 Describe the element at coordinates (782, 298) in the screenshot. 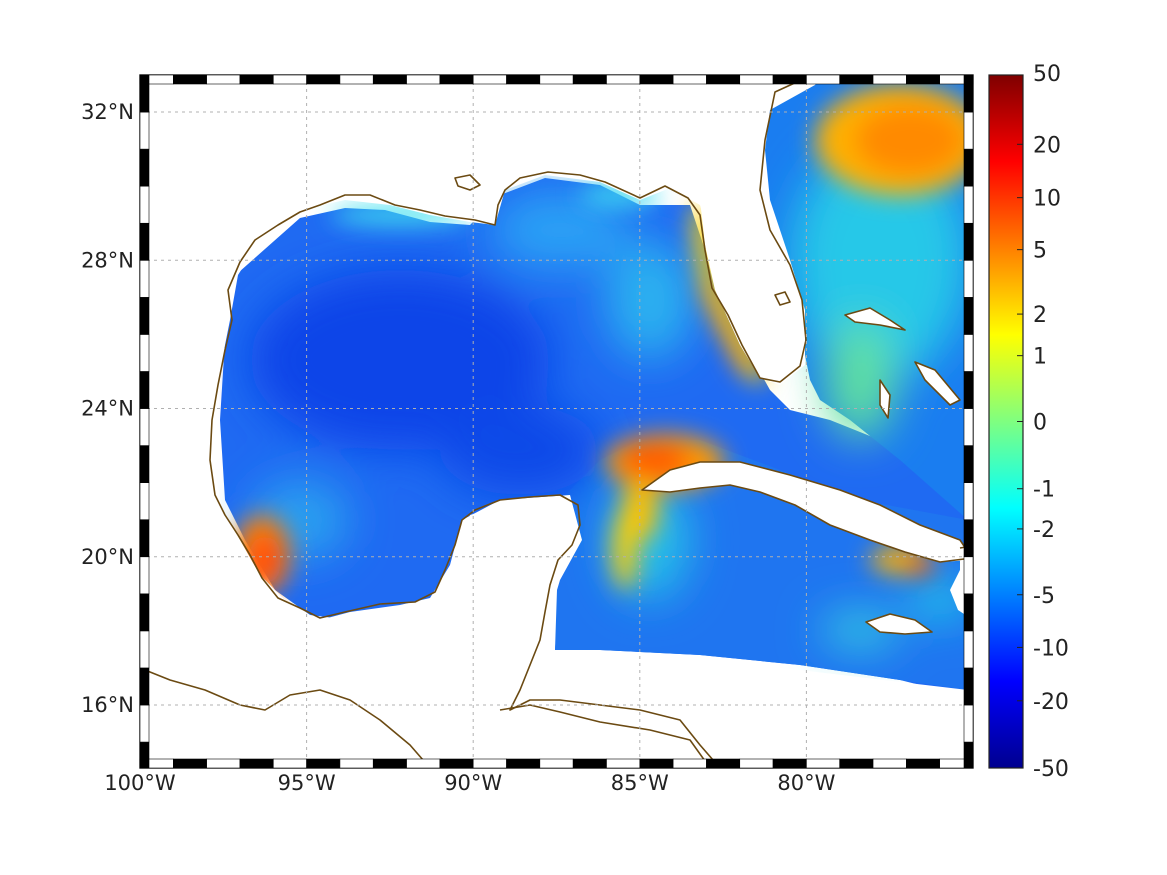

I see `lake-okeechobee` at that location.